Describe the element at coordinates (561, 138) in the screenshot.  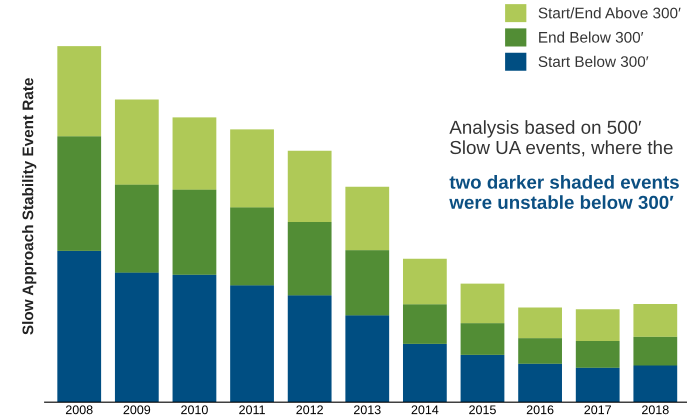
I see `annotation: Analysis based on 500′ Slow UA events, where the` at that location.